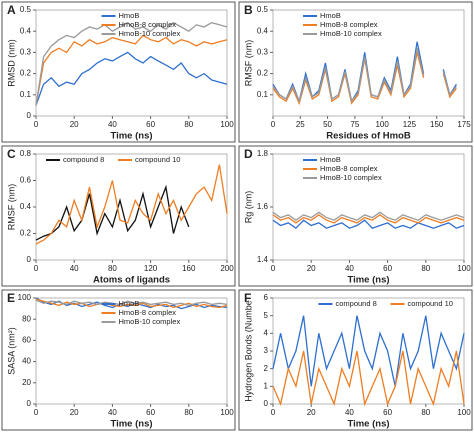 Image resolution: width=474 pixels, height=437 pixels. Describe the element at coordinates (151, 268) in the screenshot. I see `x-tick-label: 120` at that location.